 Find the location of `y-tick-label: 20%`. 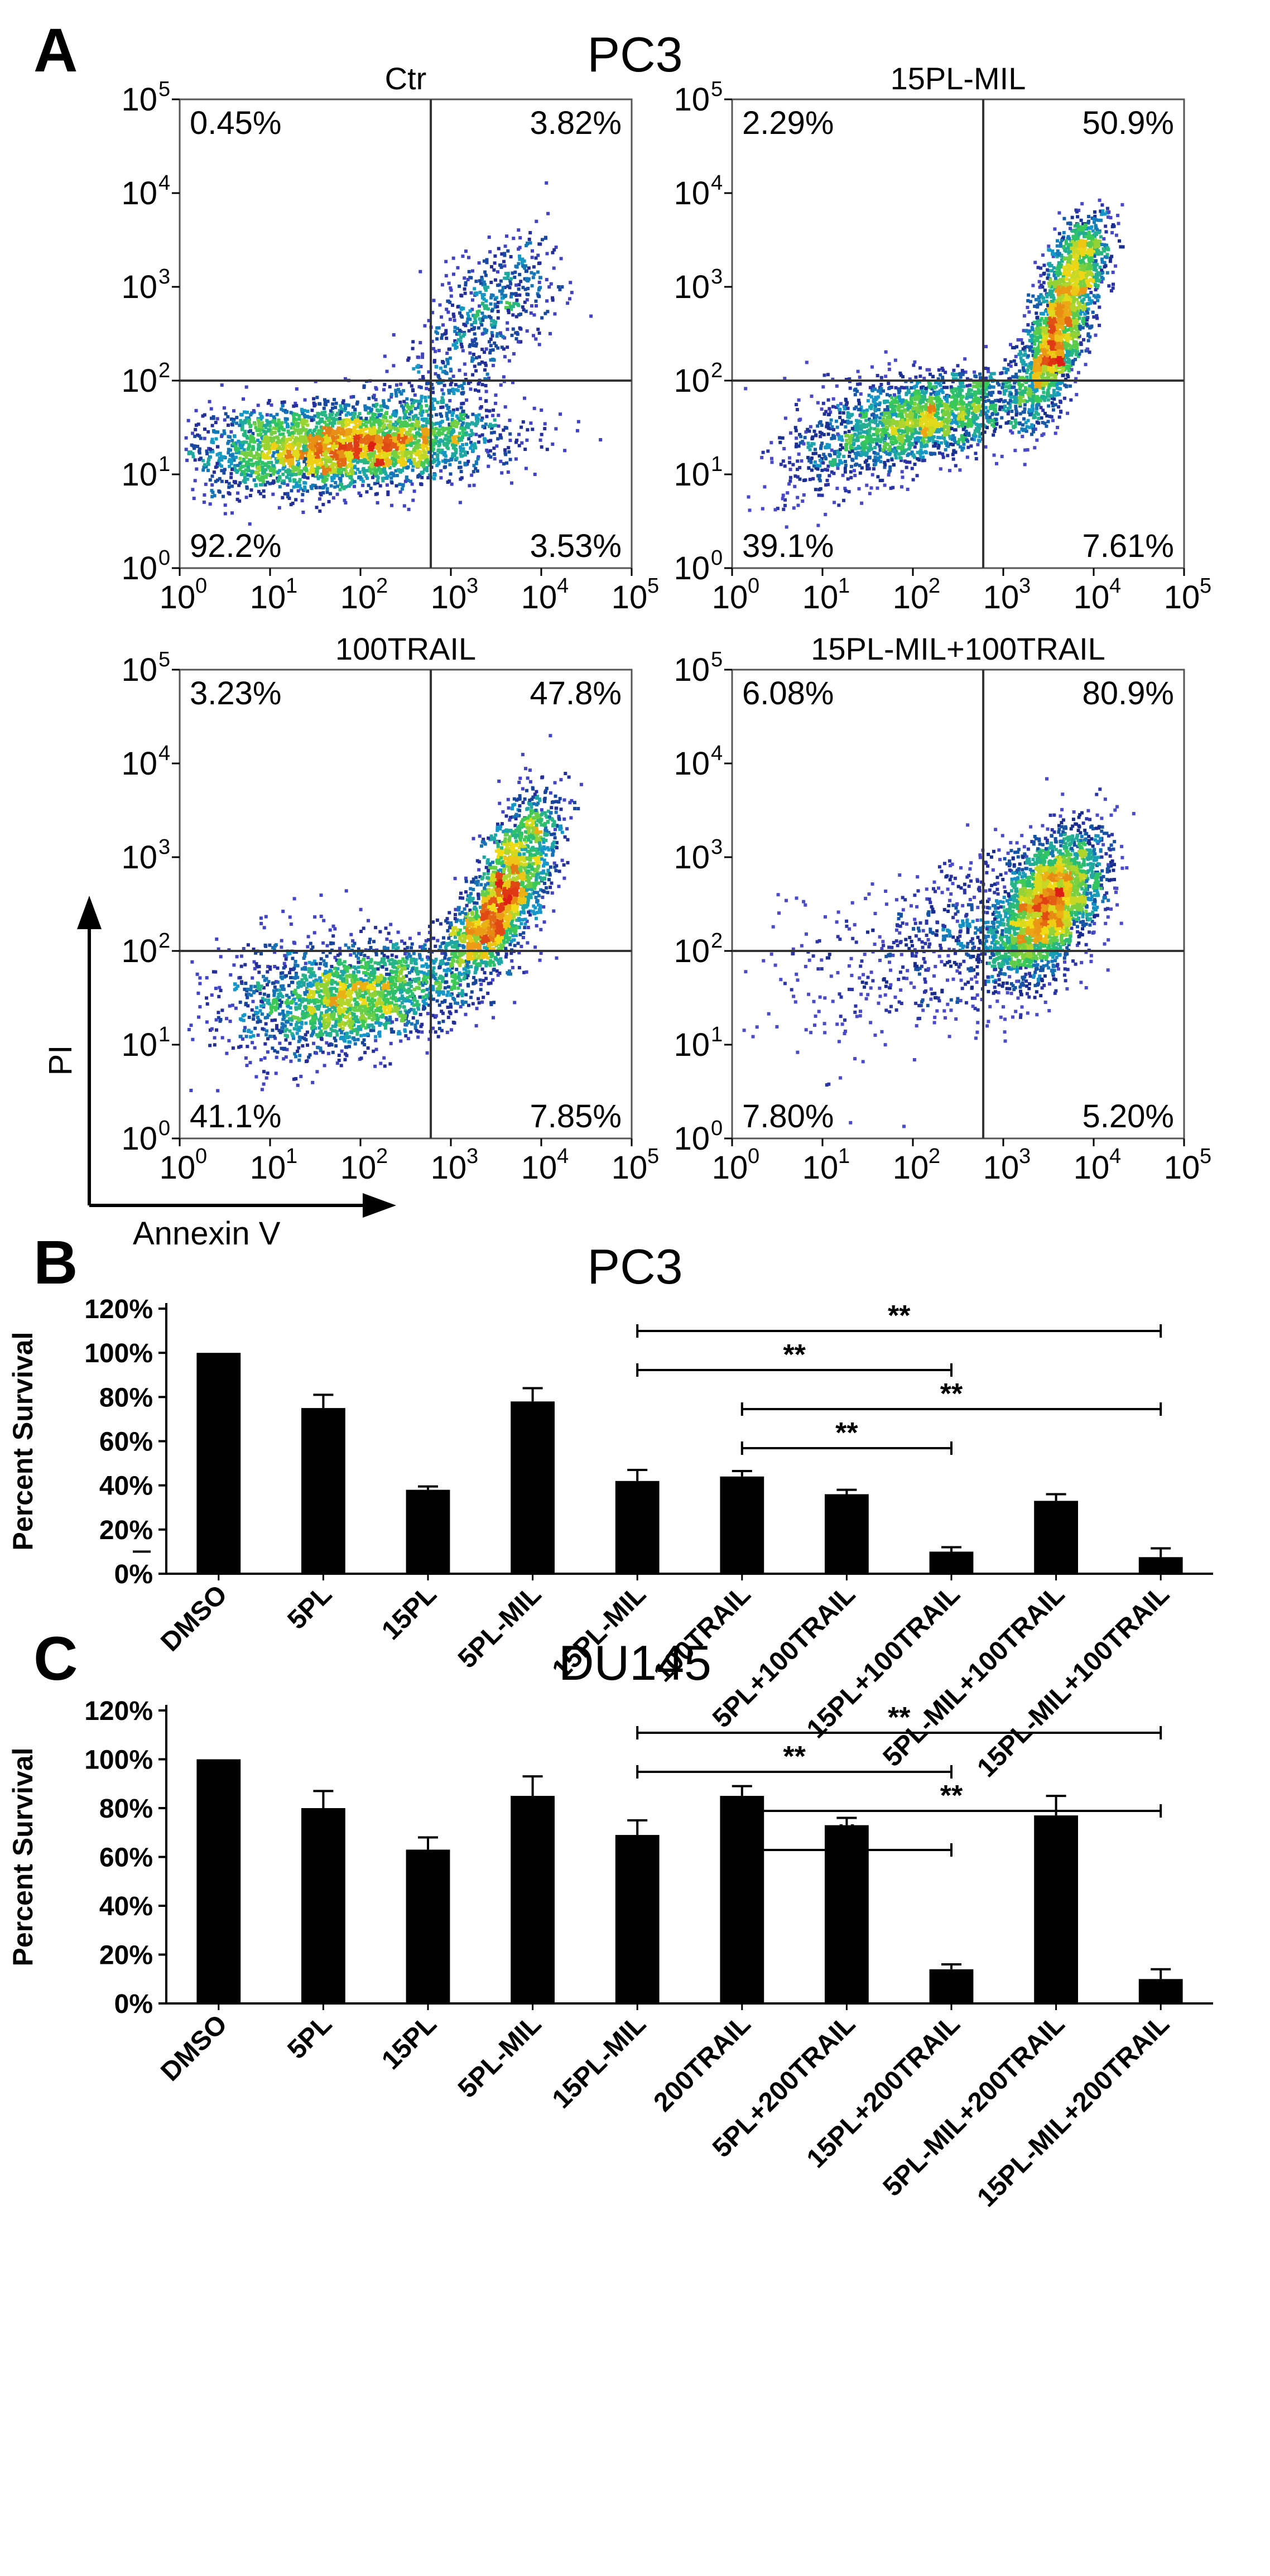

y-tick-label: 20% is located at coordinates (126, 1956).